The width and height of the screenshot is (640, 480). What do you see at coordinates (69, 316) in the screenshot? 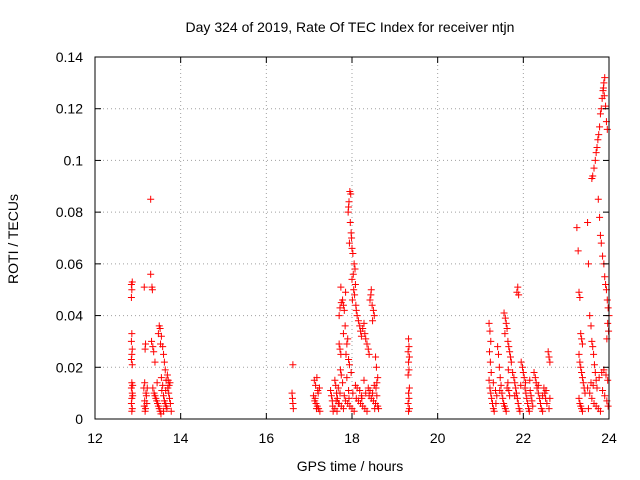
I see `y-tick-label: 0.04` at bounding box center [69, 316].